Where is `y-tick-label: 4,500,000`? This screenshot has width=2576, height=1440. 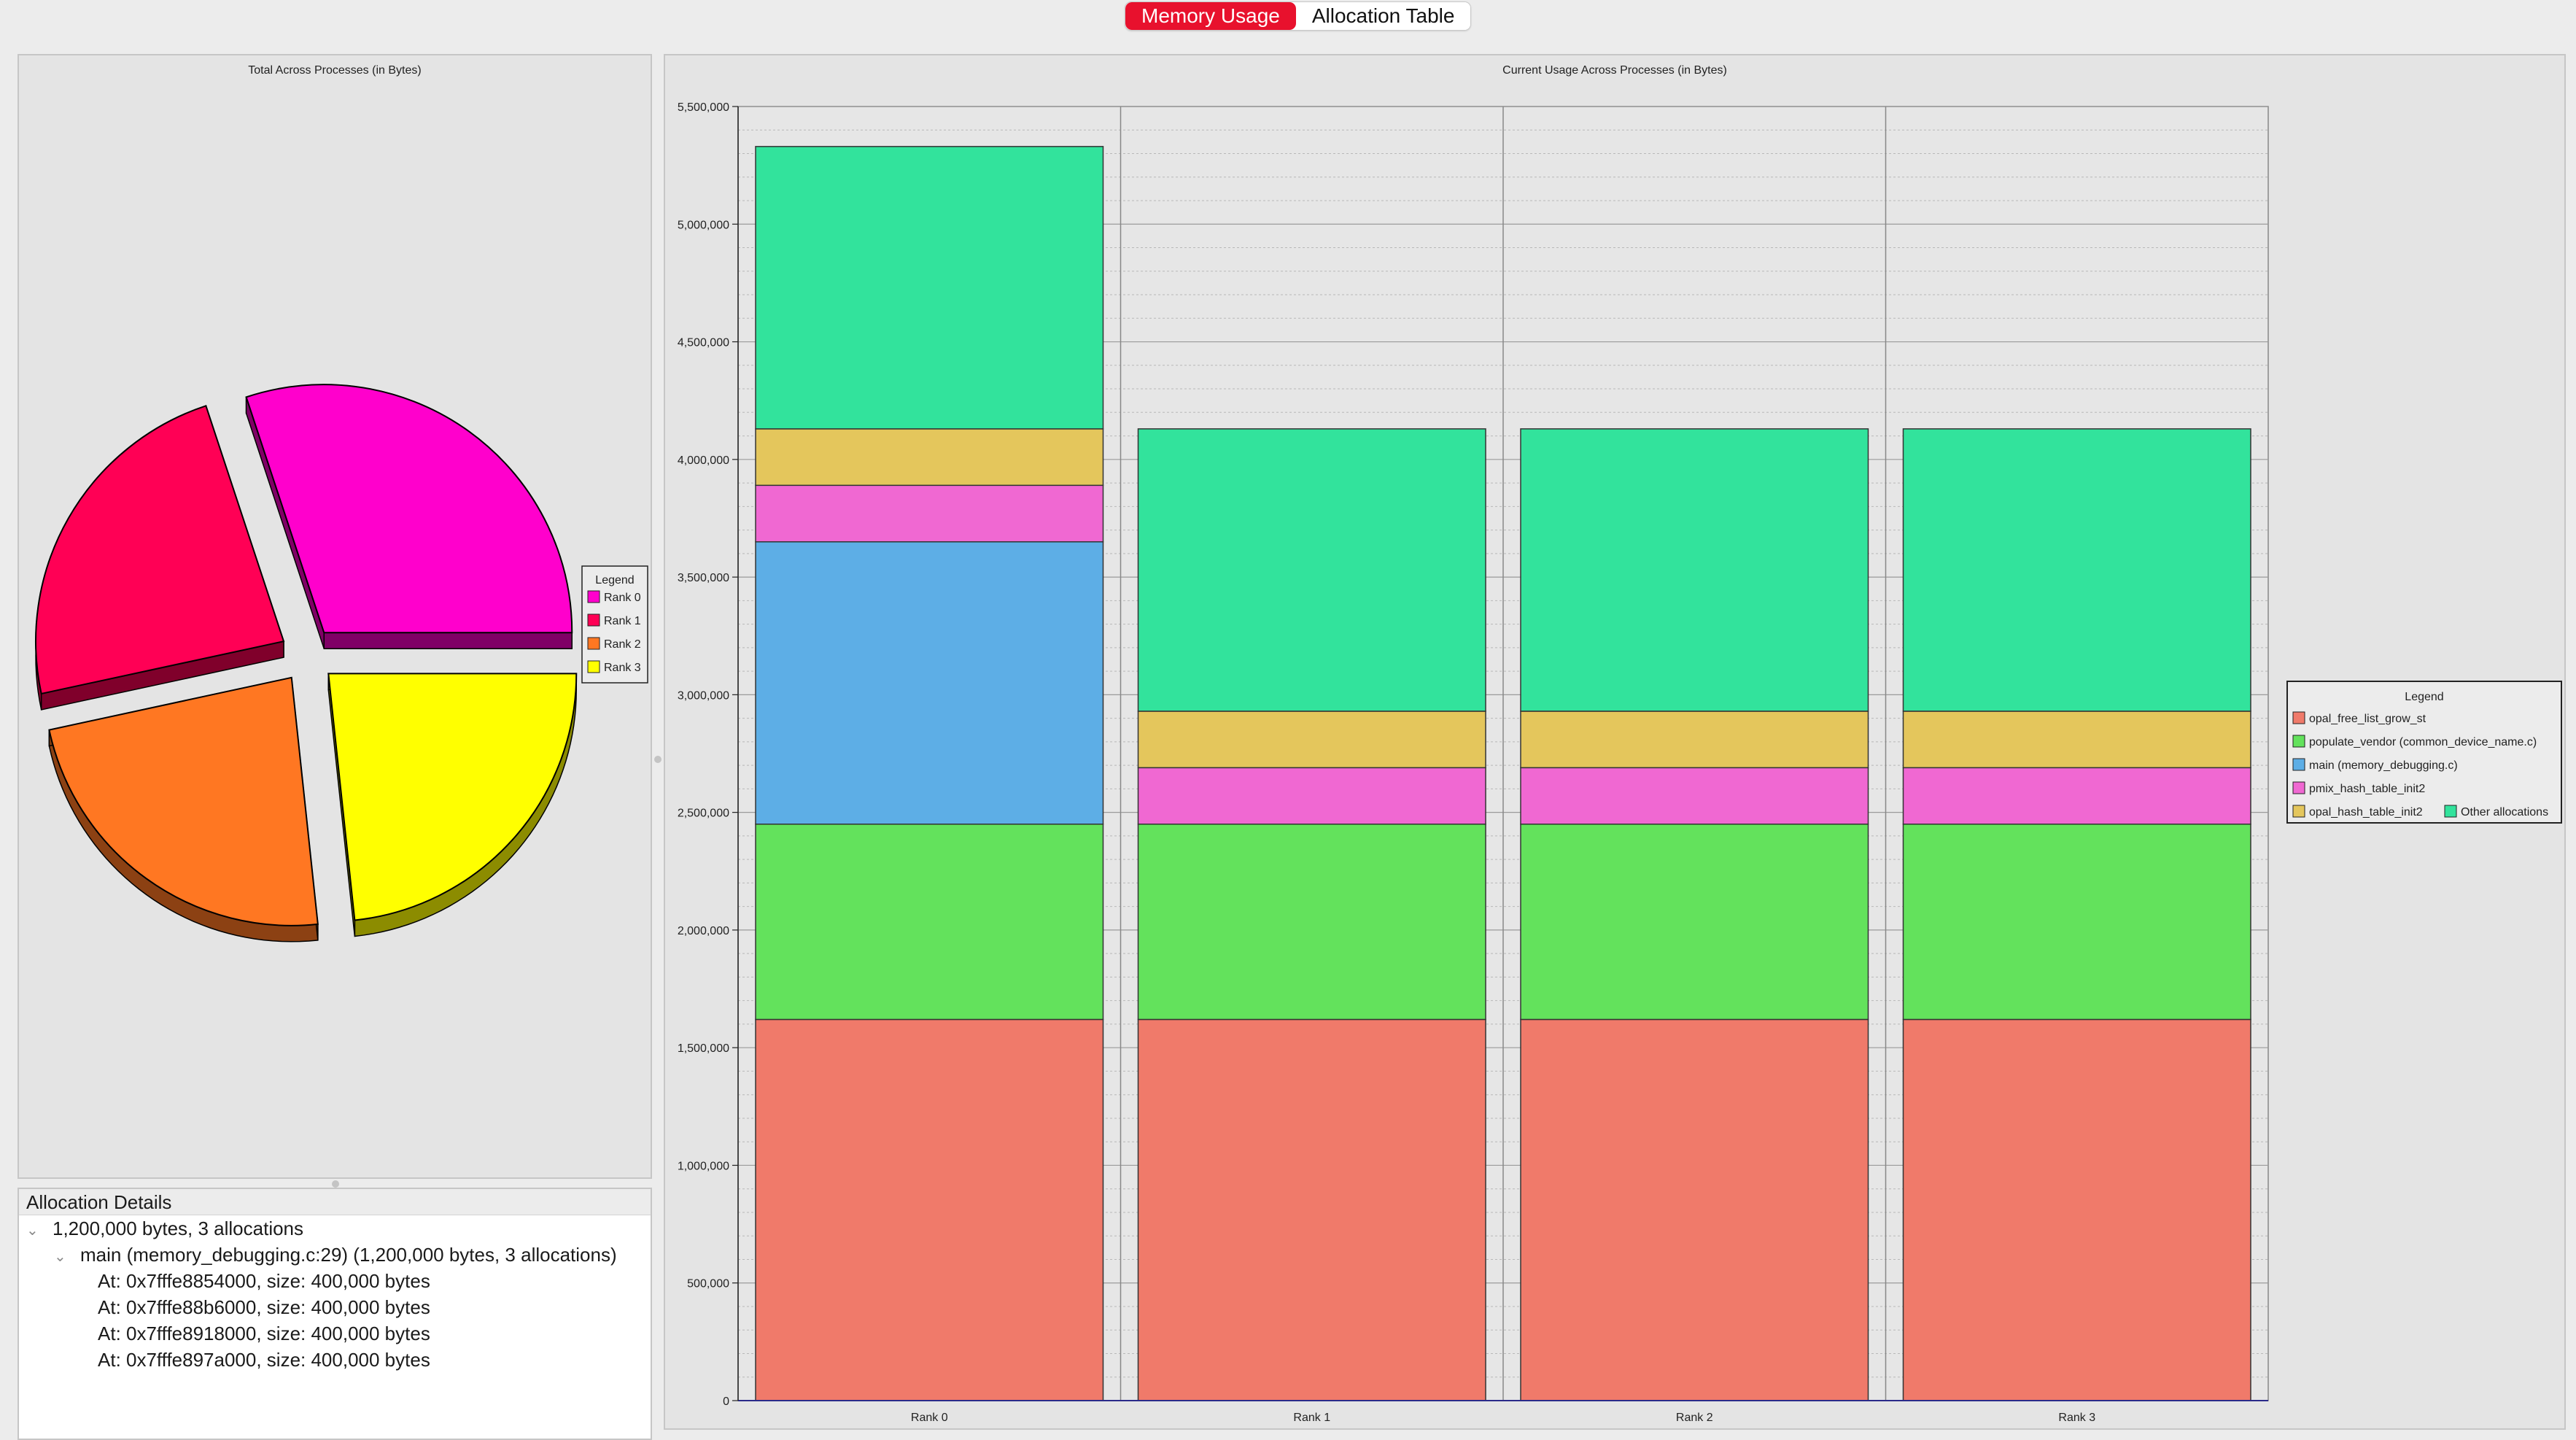
y-tick-label: 4,500,000 is located at coordinates (704, 343).